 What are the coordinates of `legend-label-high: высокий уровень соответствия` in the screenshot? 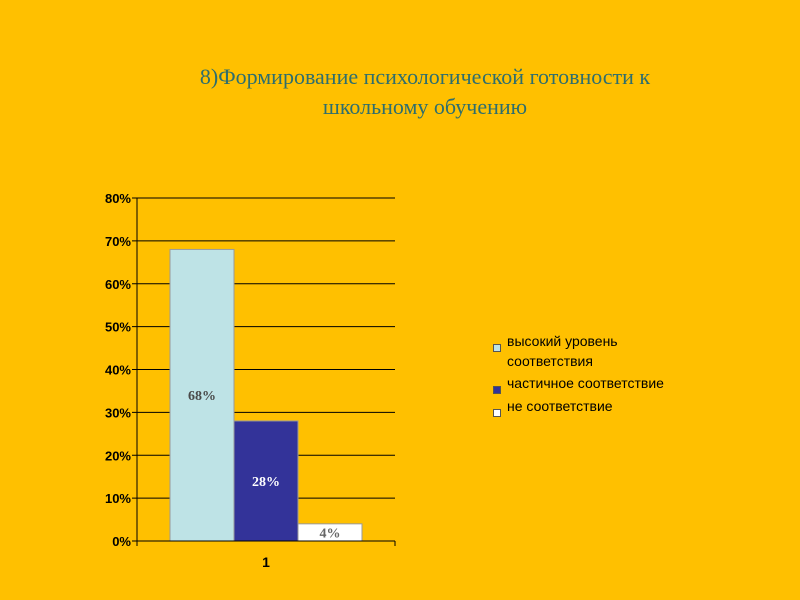 It's located at (562, 351).